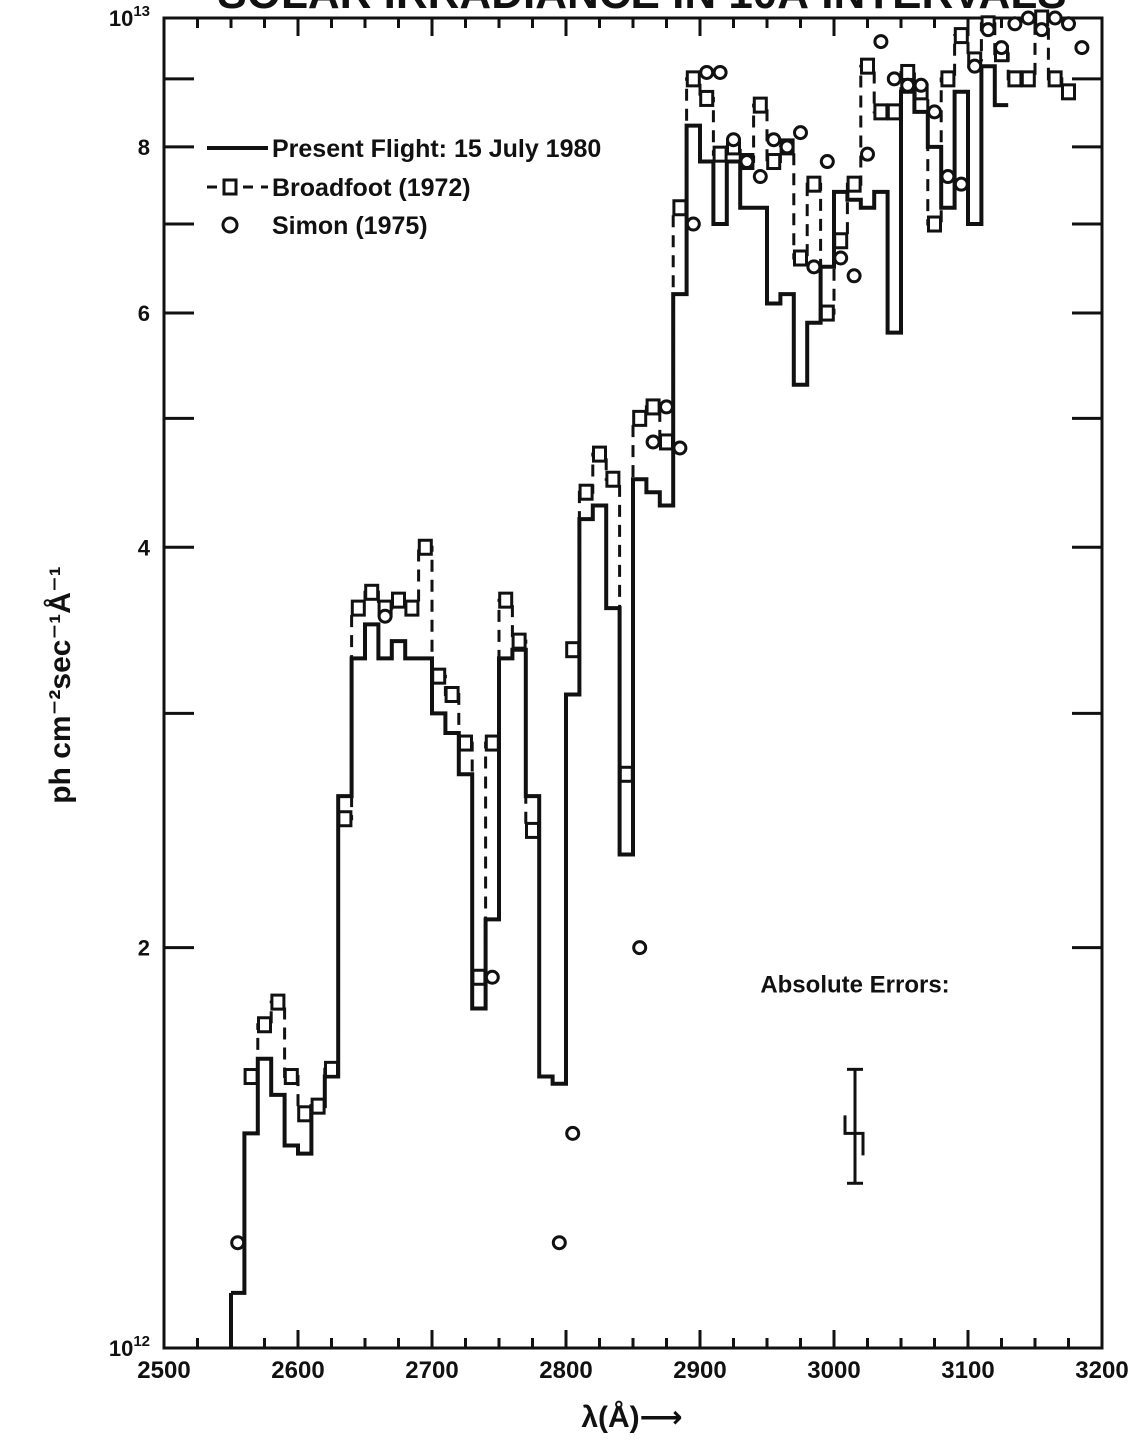 This screenshot has height=1441, width=1137. Describe the element at coordinates (297, 1370) in the screenshot. I see `x-tick-label: 2600` at that location.